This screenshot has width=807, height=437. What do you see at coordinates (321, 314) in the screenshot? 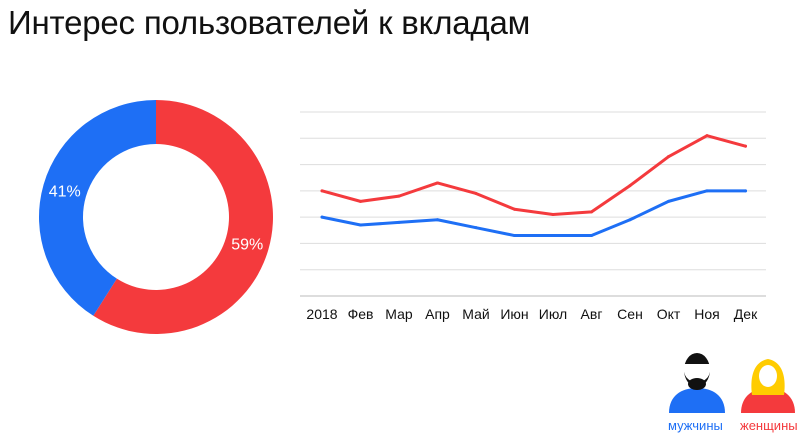
I see `x-tick-label: 2018` at bounding box center [321, 314].